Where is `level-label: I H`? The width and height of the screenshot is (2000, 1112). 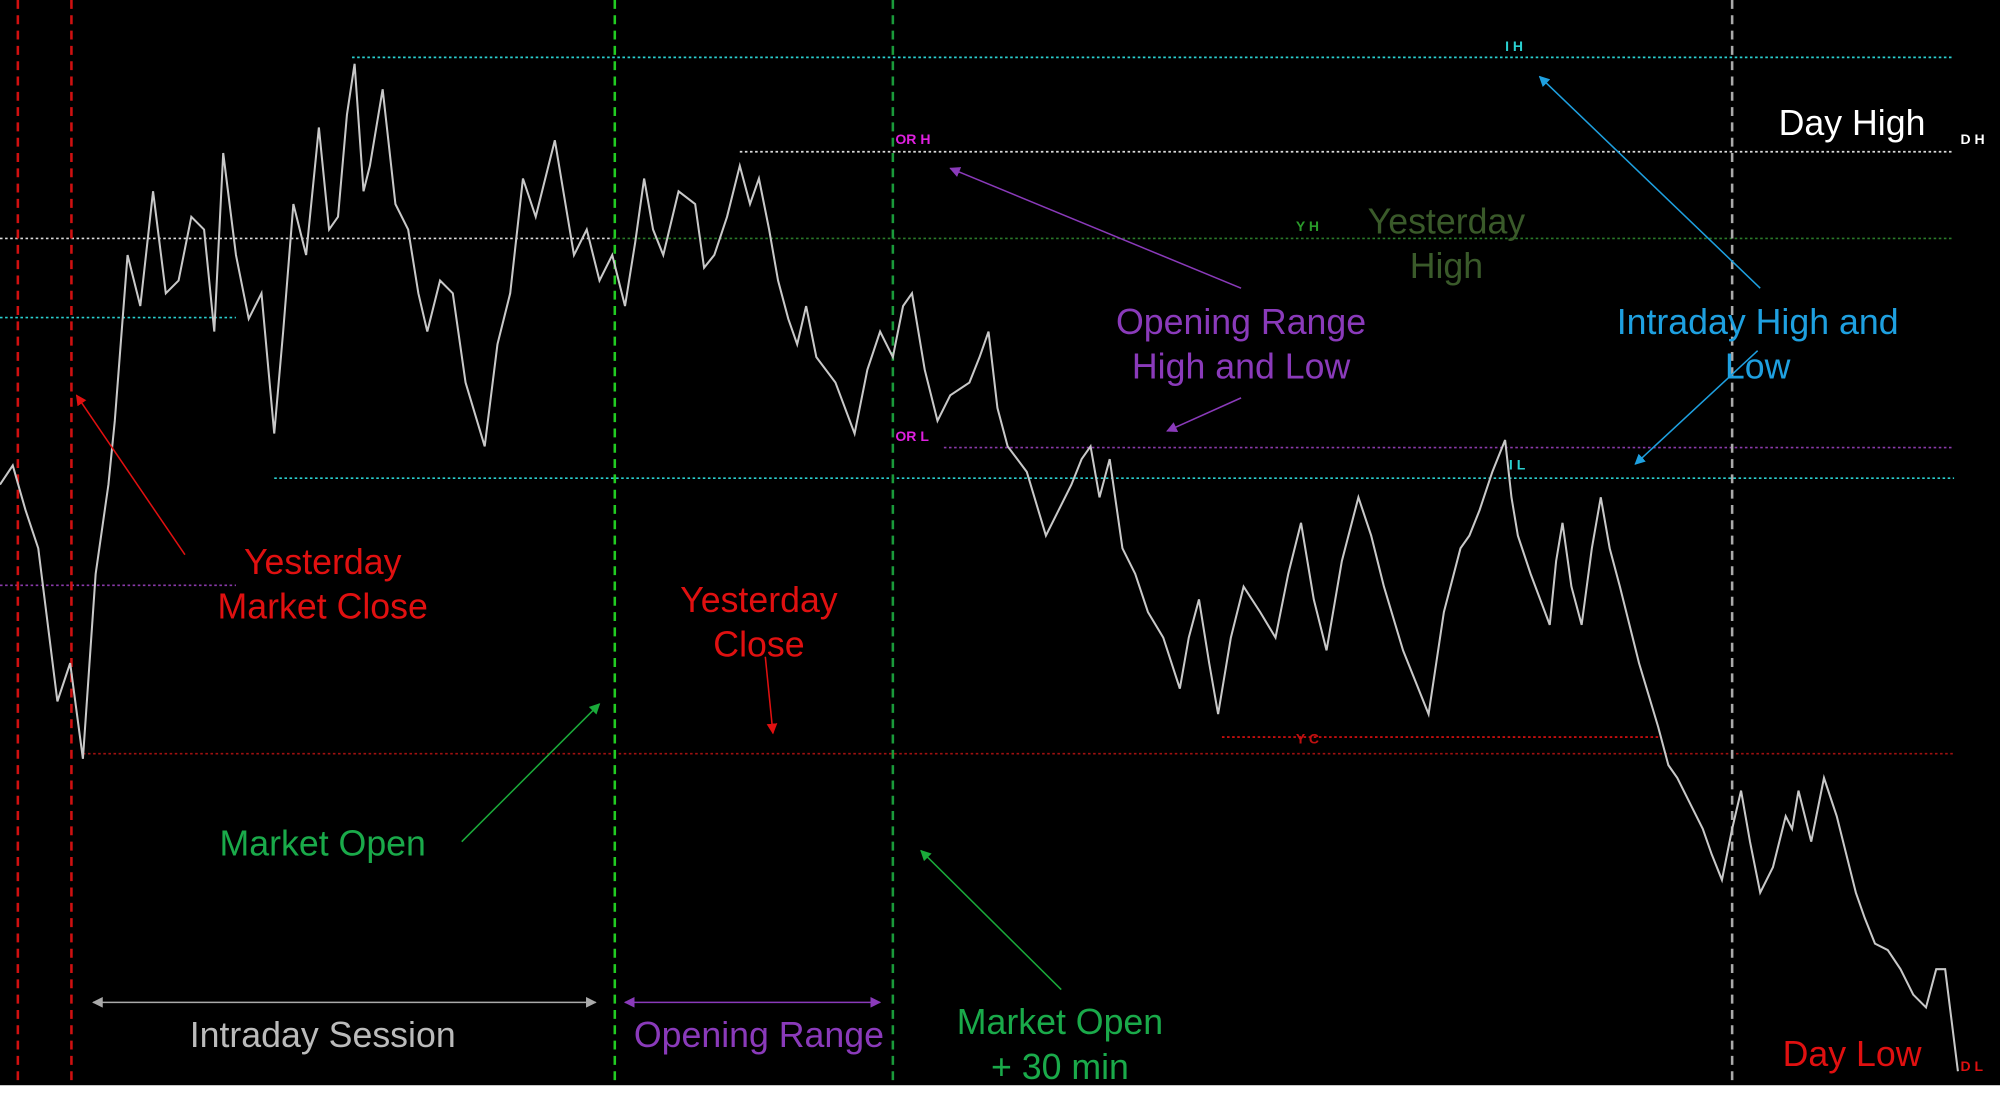 level-label: I H is located at coordinates (1514, 46).